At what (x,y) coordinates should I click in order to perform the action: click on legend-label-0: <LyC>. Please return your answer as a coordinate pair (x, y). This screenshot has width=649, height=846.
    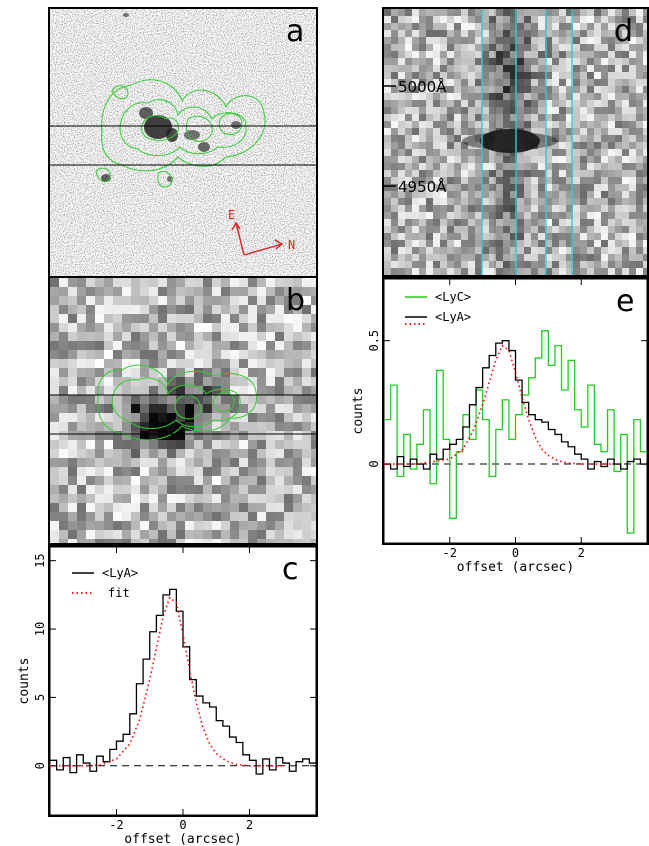
    Looking at the image, I should click on (453, 297).